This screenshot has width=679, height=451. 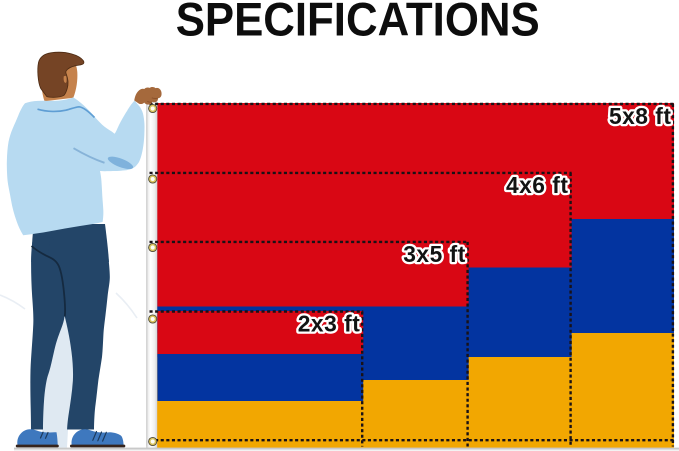 I want to click on svg-text: 2x3 ft, so click(x=329, y=324).